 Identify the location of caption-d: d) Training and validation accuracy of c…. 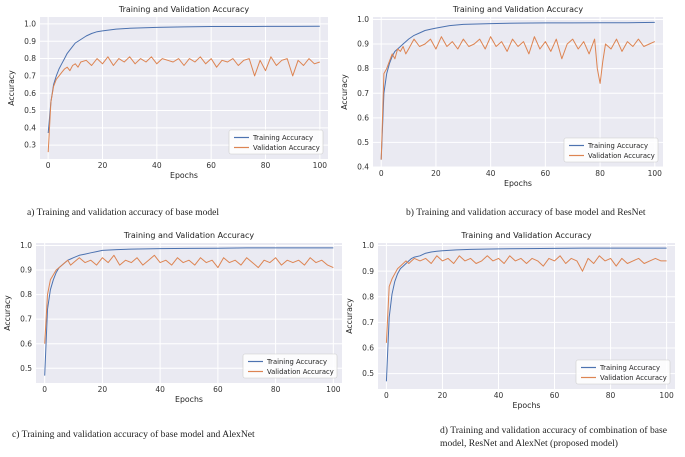
(553, 437).